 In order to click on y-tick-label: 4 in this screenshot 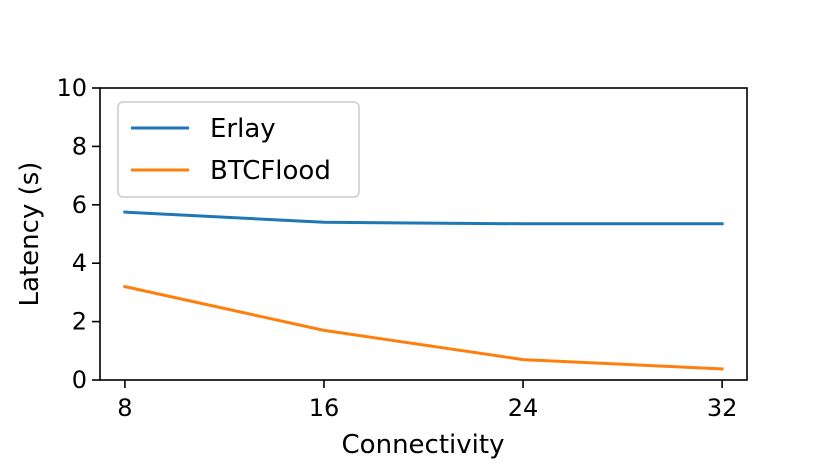, I will do `click(79, 263)`.